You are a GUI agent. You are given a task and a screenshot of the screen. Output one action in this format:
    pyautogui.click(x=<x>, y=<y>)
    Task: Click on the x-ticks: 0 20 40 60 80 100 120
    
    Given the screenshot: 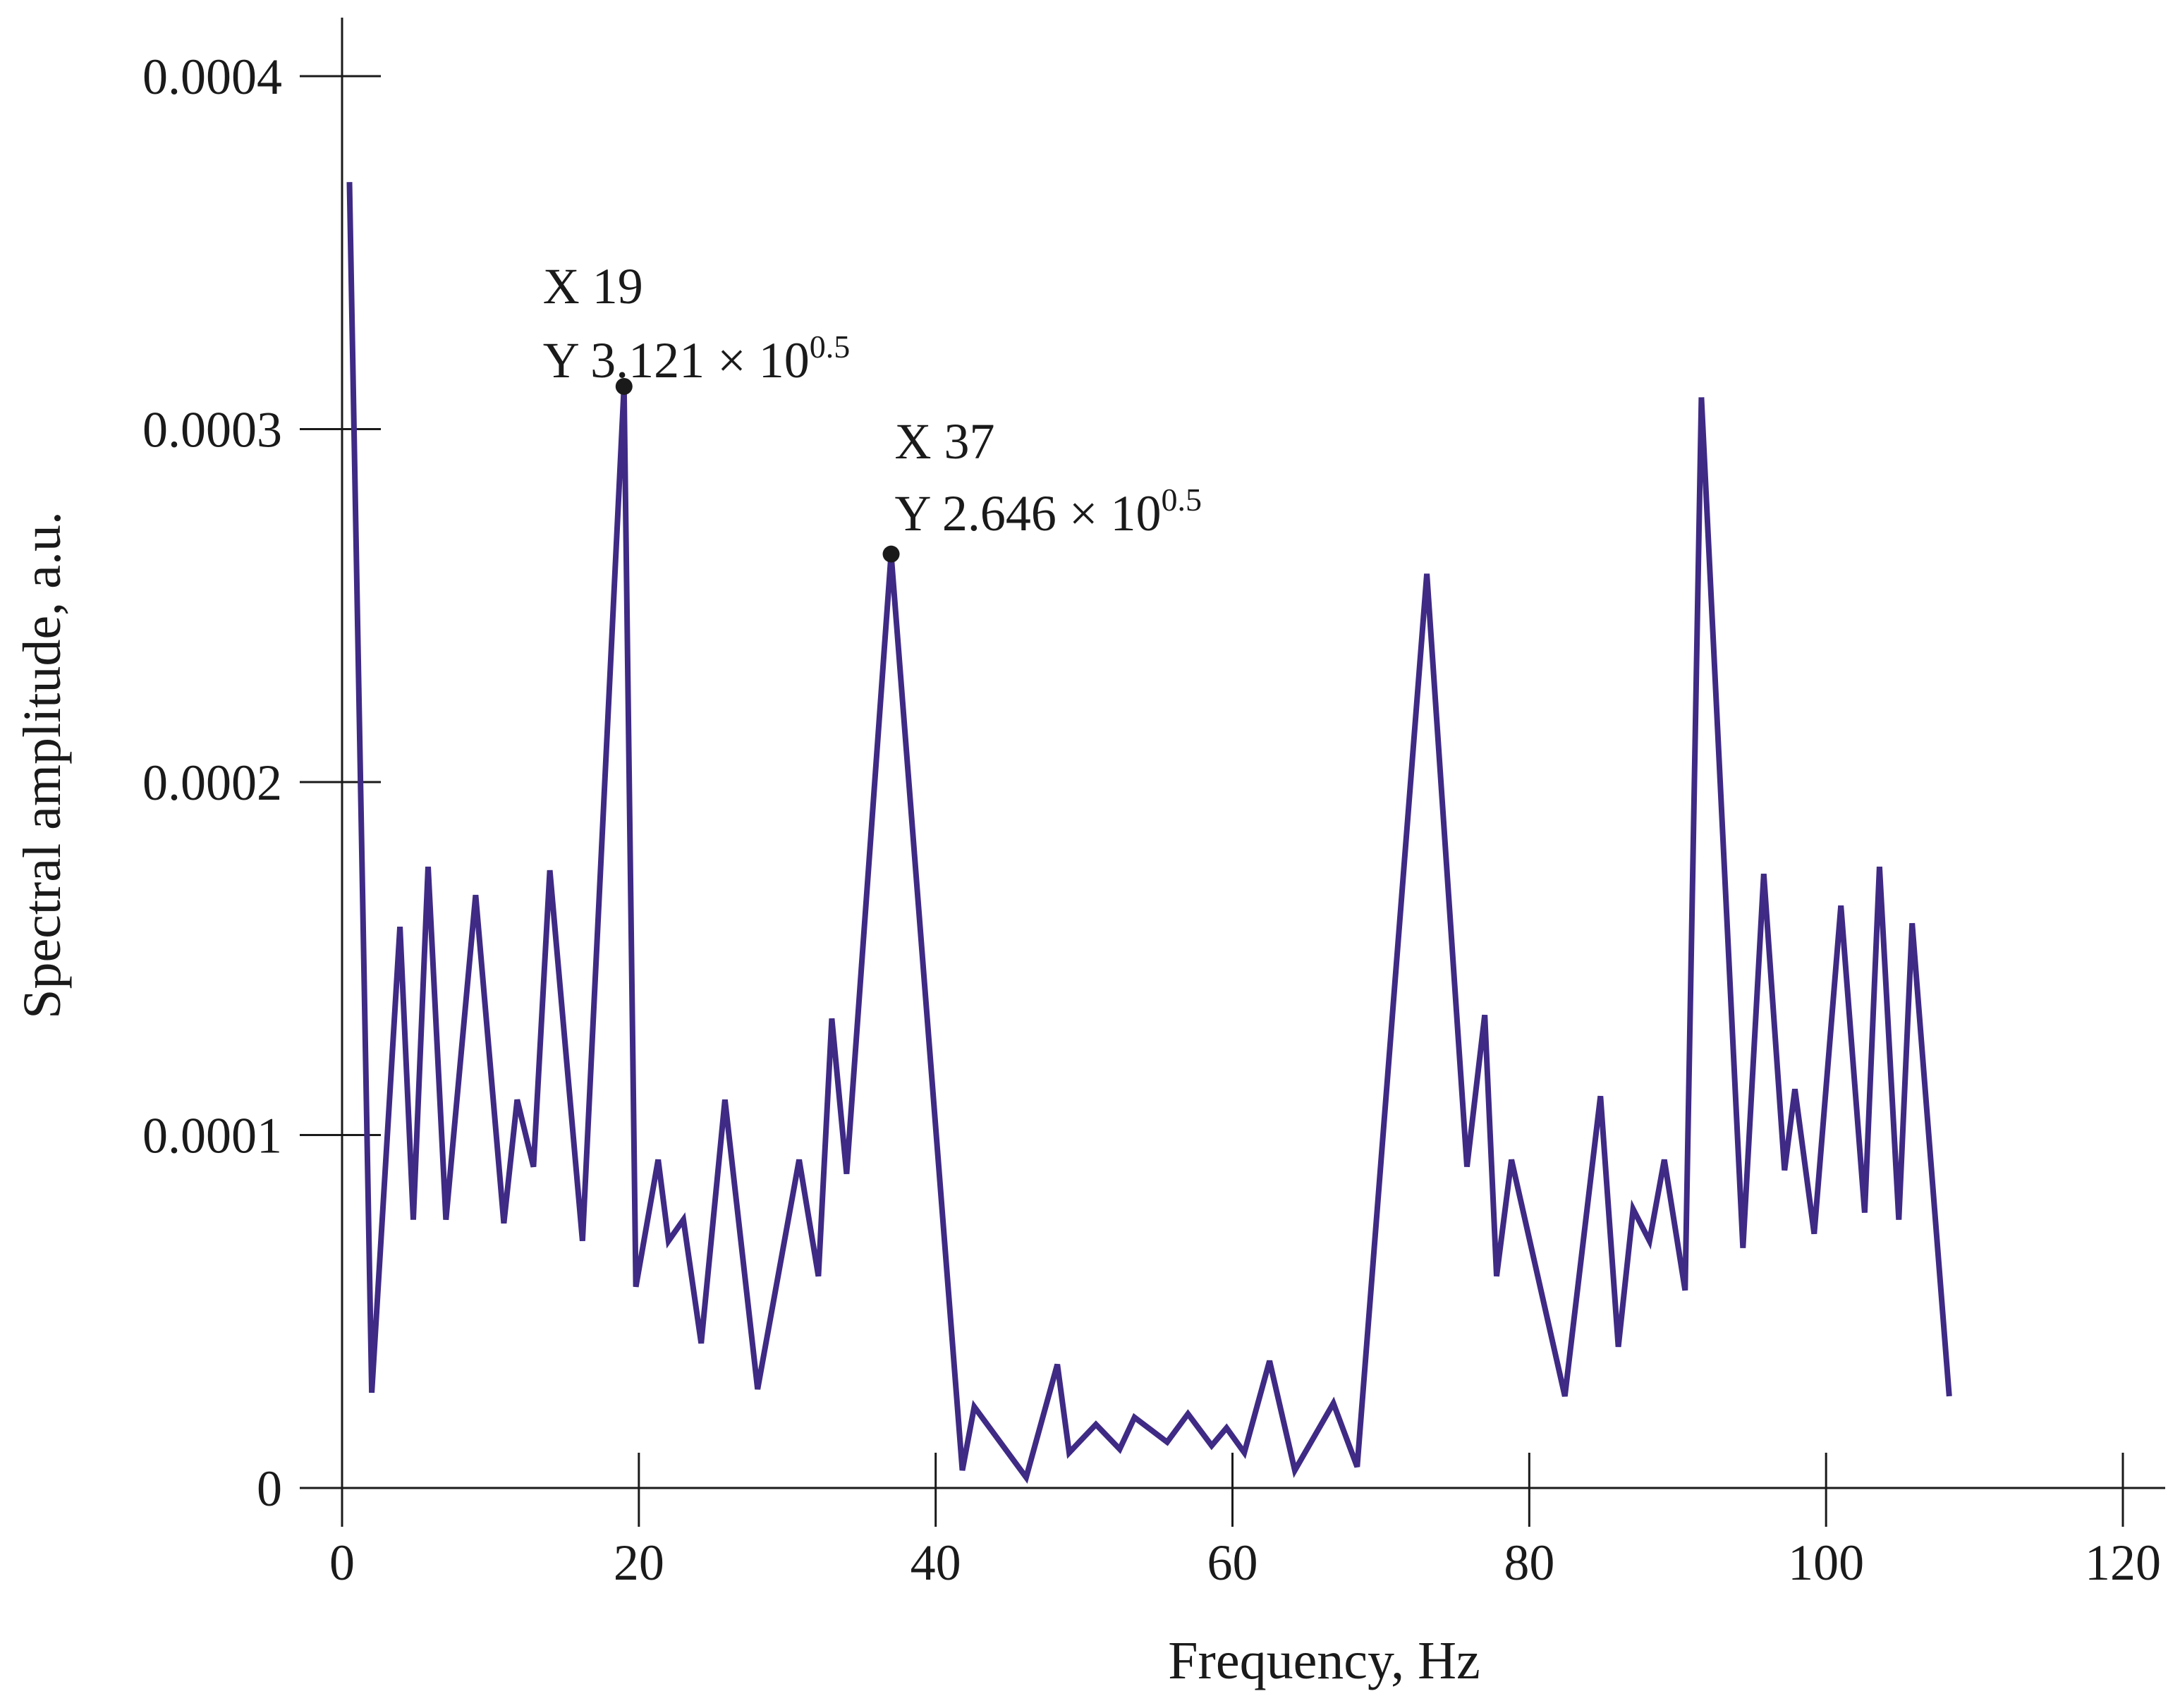 What is the action you would take?
    pyautogui.click(x=1245, y=1522)
    